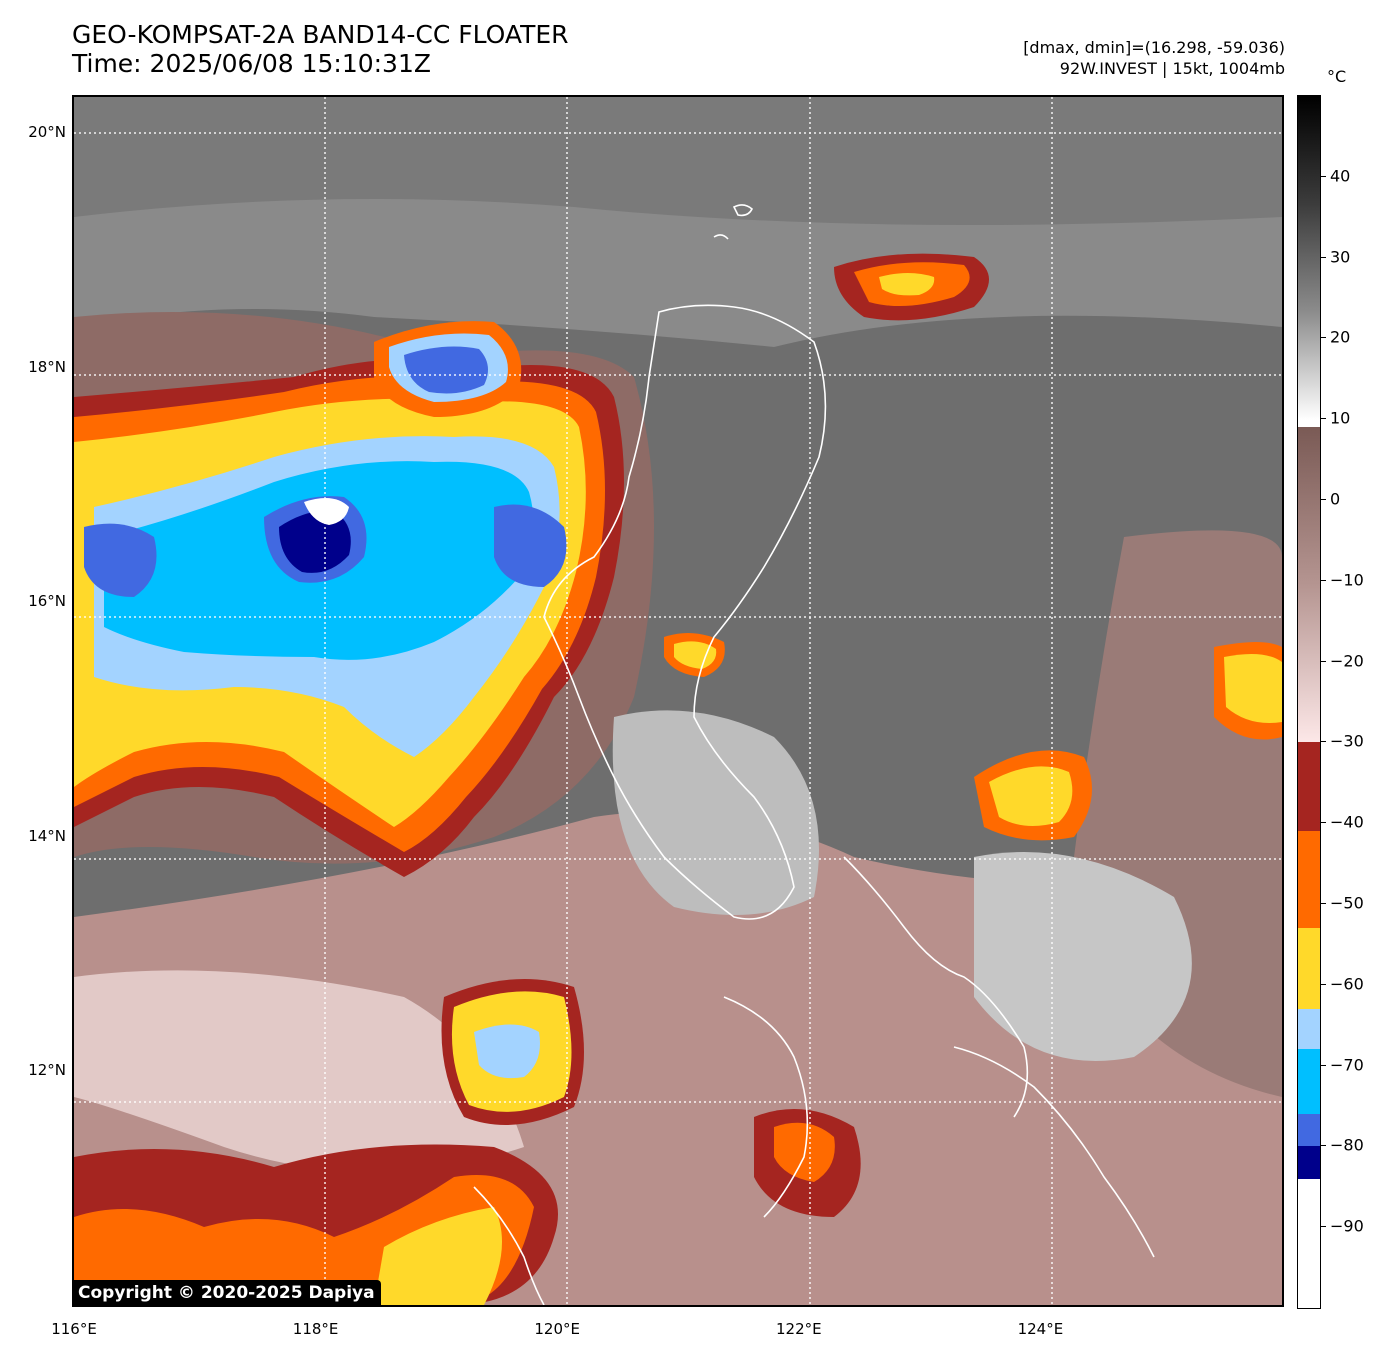 This screenshot has width=1390, height=1359. I want to click on lat-label: 20°N, so click(47, 132).